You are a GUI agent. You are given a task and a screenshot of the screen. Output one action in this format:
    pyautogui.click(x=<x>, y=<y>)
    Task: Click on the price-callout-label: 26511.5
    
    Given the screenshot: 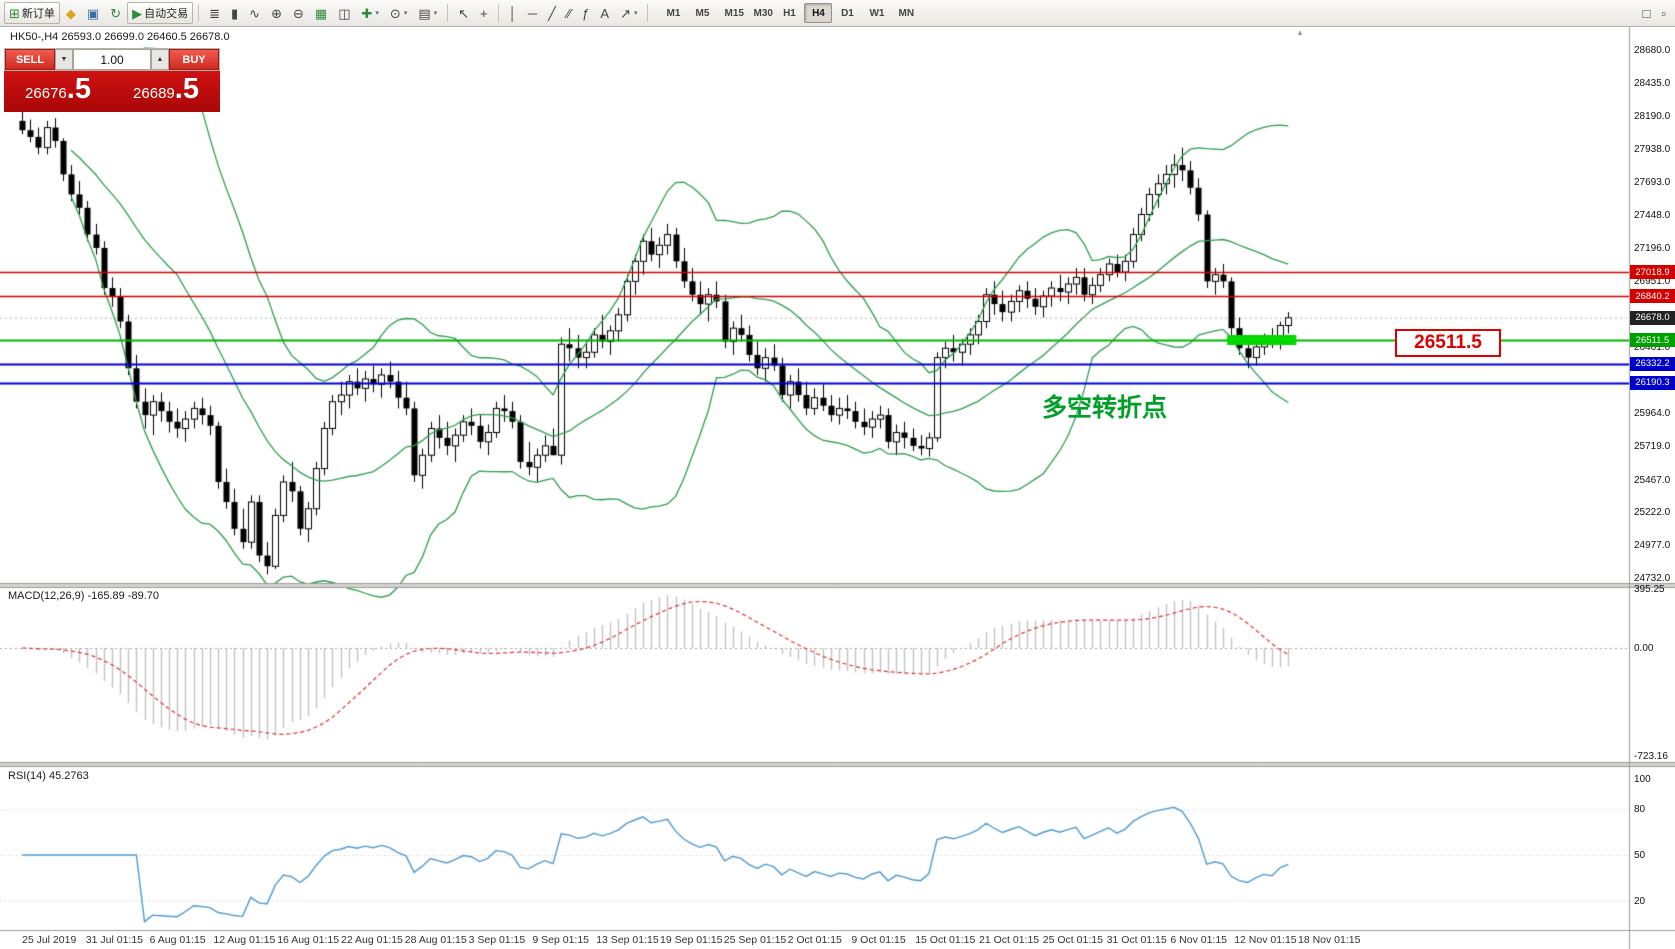 What is the action you would take?
    pyautogui.click(x=1448, y=343)
    